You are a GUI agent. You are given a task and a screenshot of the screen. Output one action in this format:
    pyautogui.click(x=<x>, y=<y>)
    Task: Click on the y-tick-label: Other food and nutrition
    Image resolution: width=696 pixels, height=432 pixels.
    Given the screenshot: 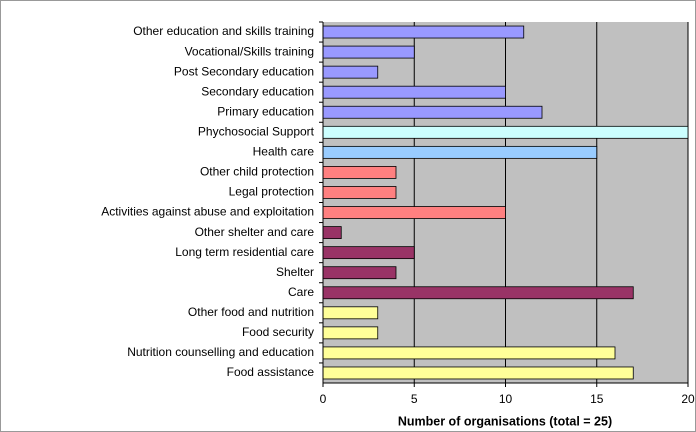 What is the action you would take?
    pyautogui.click(x=251, y=312)
    